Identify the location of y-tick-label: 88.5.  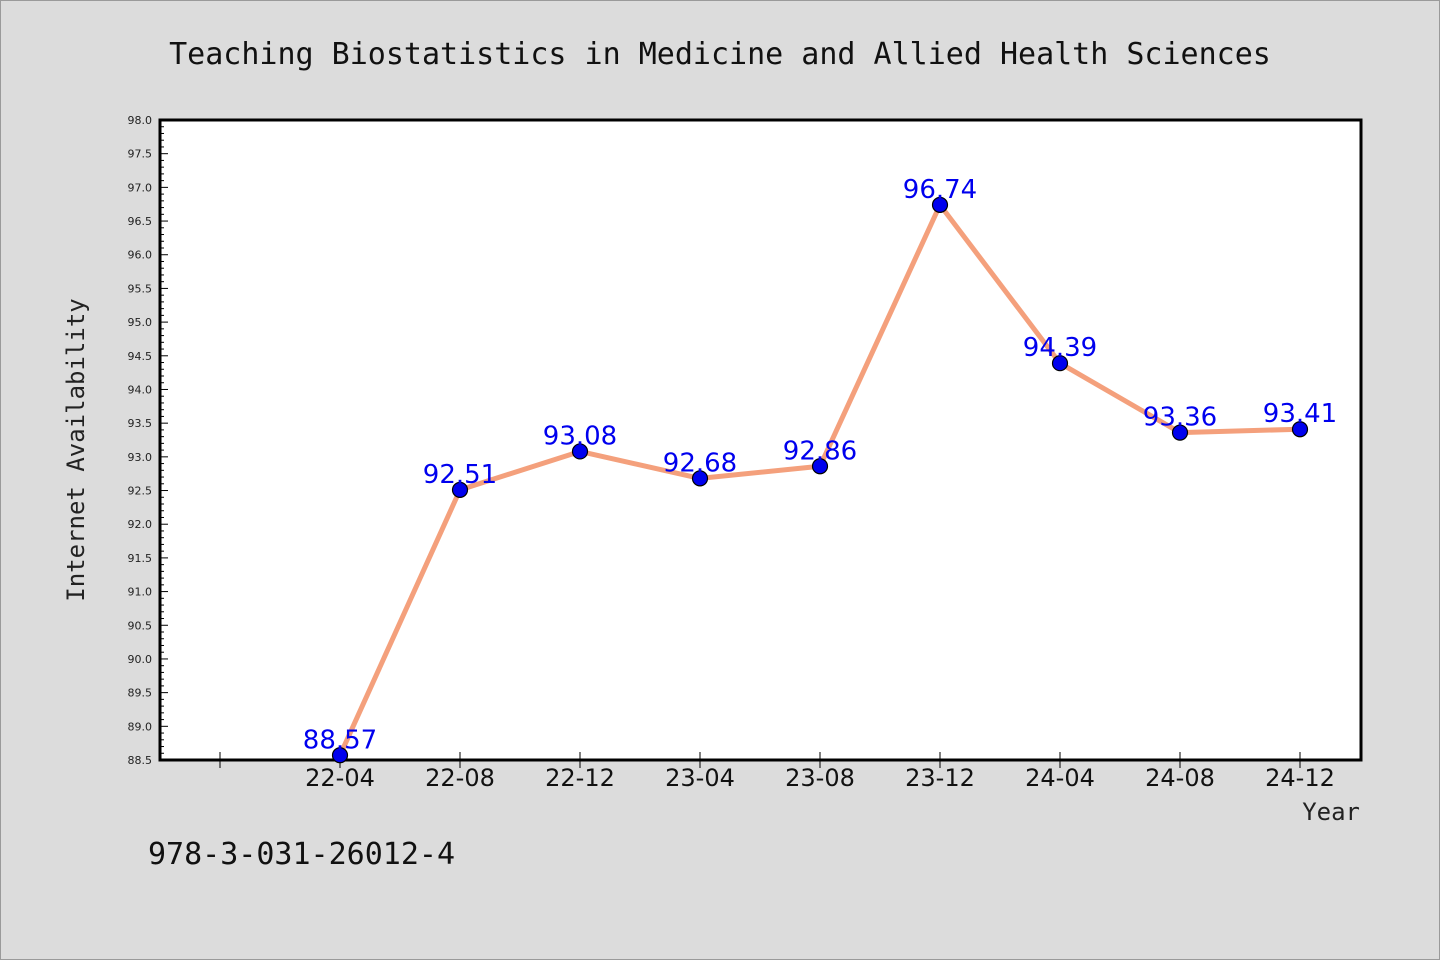
(140, 760).